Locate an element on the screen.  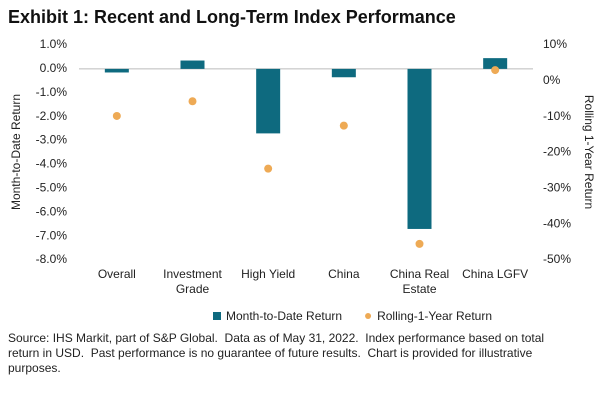
legend-label: Month-to-Date Return is located at coordinates (284, 316).